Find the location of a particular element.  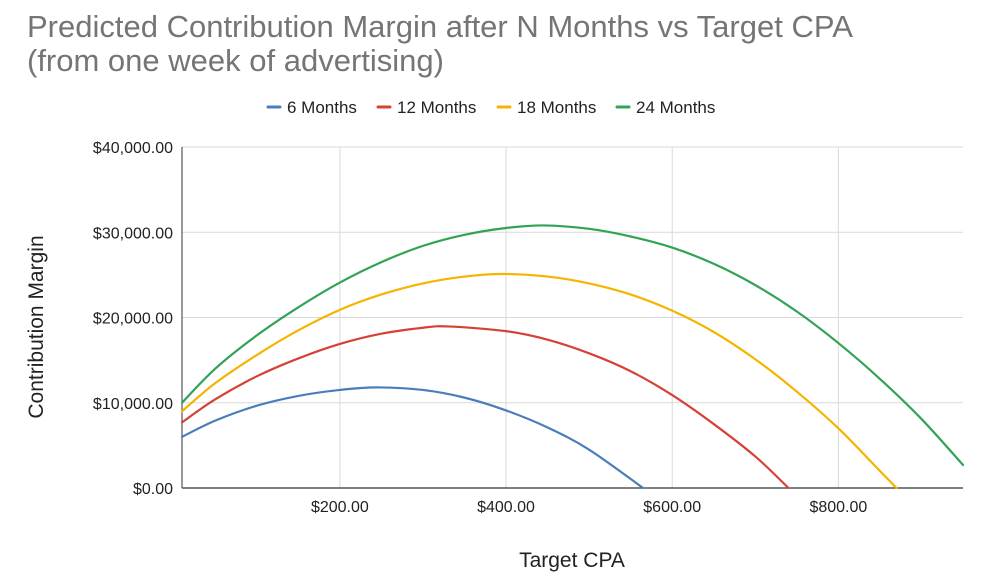

legend-label: 18 Months is located at coordinates (556, 107).